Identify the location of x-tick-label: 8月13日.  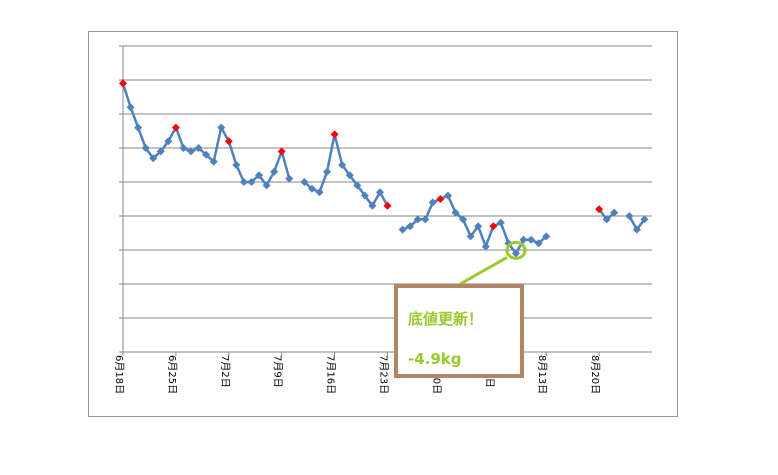
(542, 374).